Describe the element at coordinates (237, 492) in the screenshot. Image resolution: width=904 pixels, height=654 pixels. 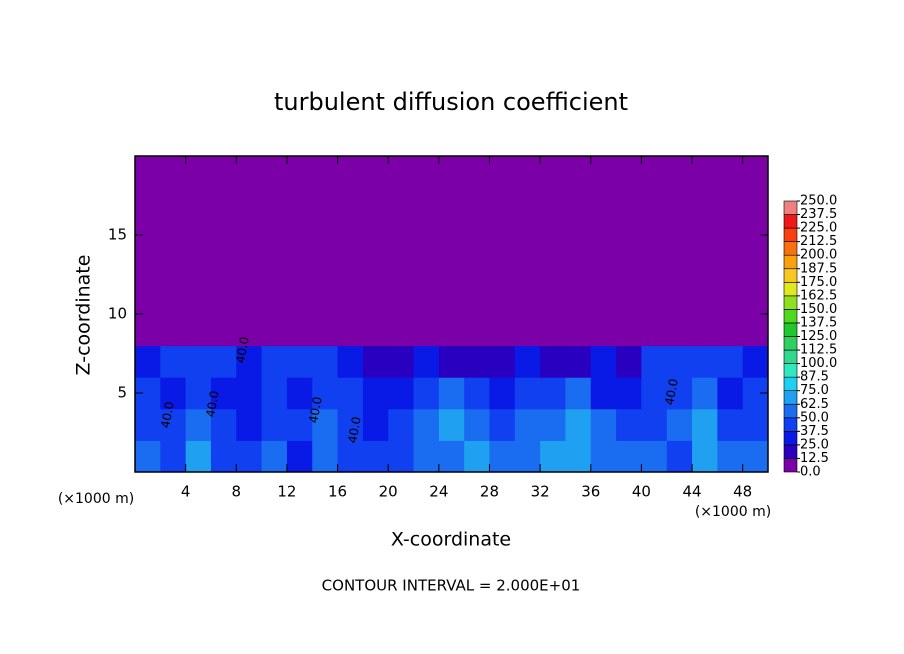
I see `x-tick-label: 8` at that location.